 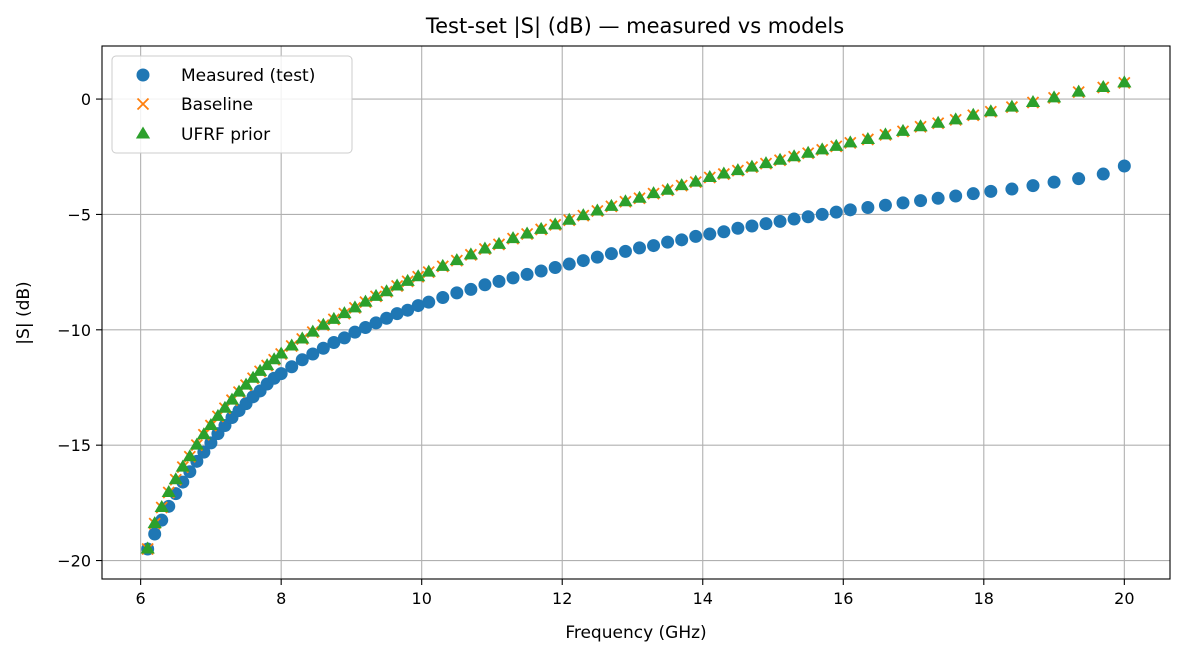 What do you see at coordinates (562, 598) in the screenshot?
I see `x-tick-label: 12` at bounding box center [562, 598].